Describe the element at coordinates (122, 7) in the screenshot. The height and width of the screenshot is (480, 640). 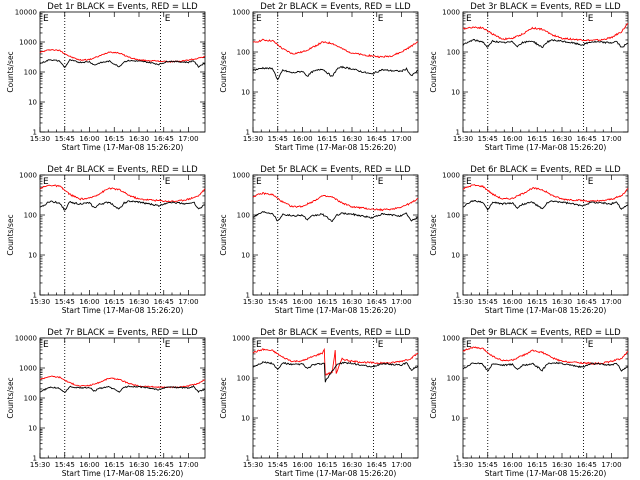
I see `chart-title: Det 1r BLACK = Events, RED = LLD` at that location.